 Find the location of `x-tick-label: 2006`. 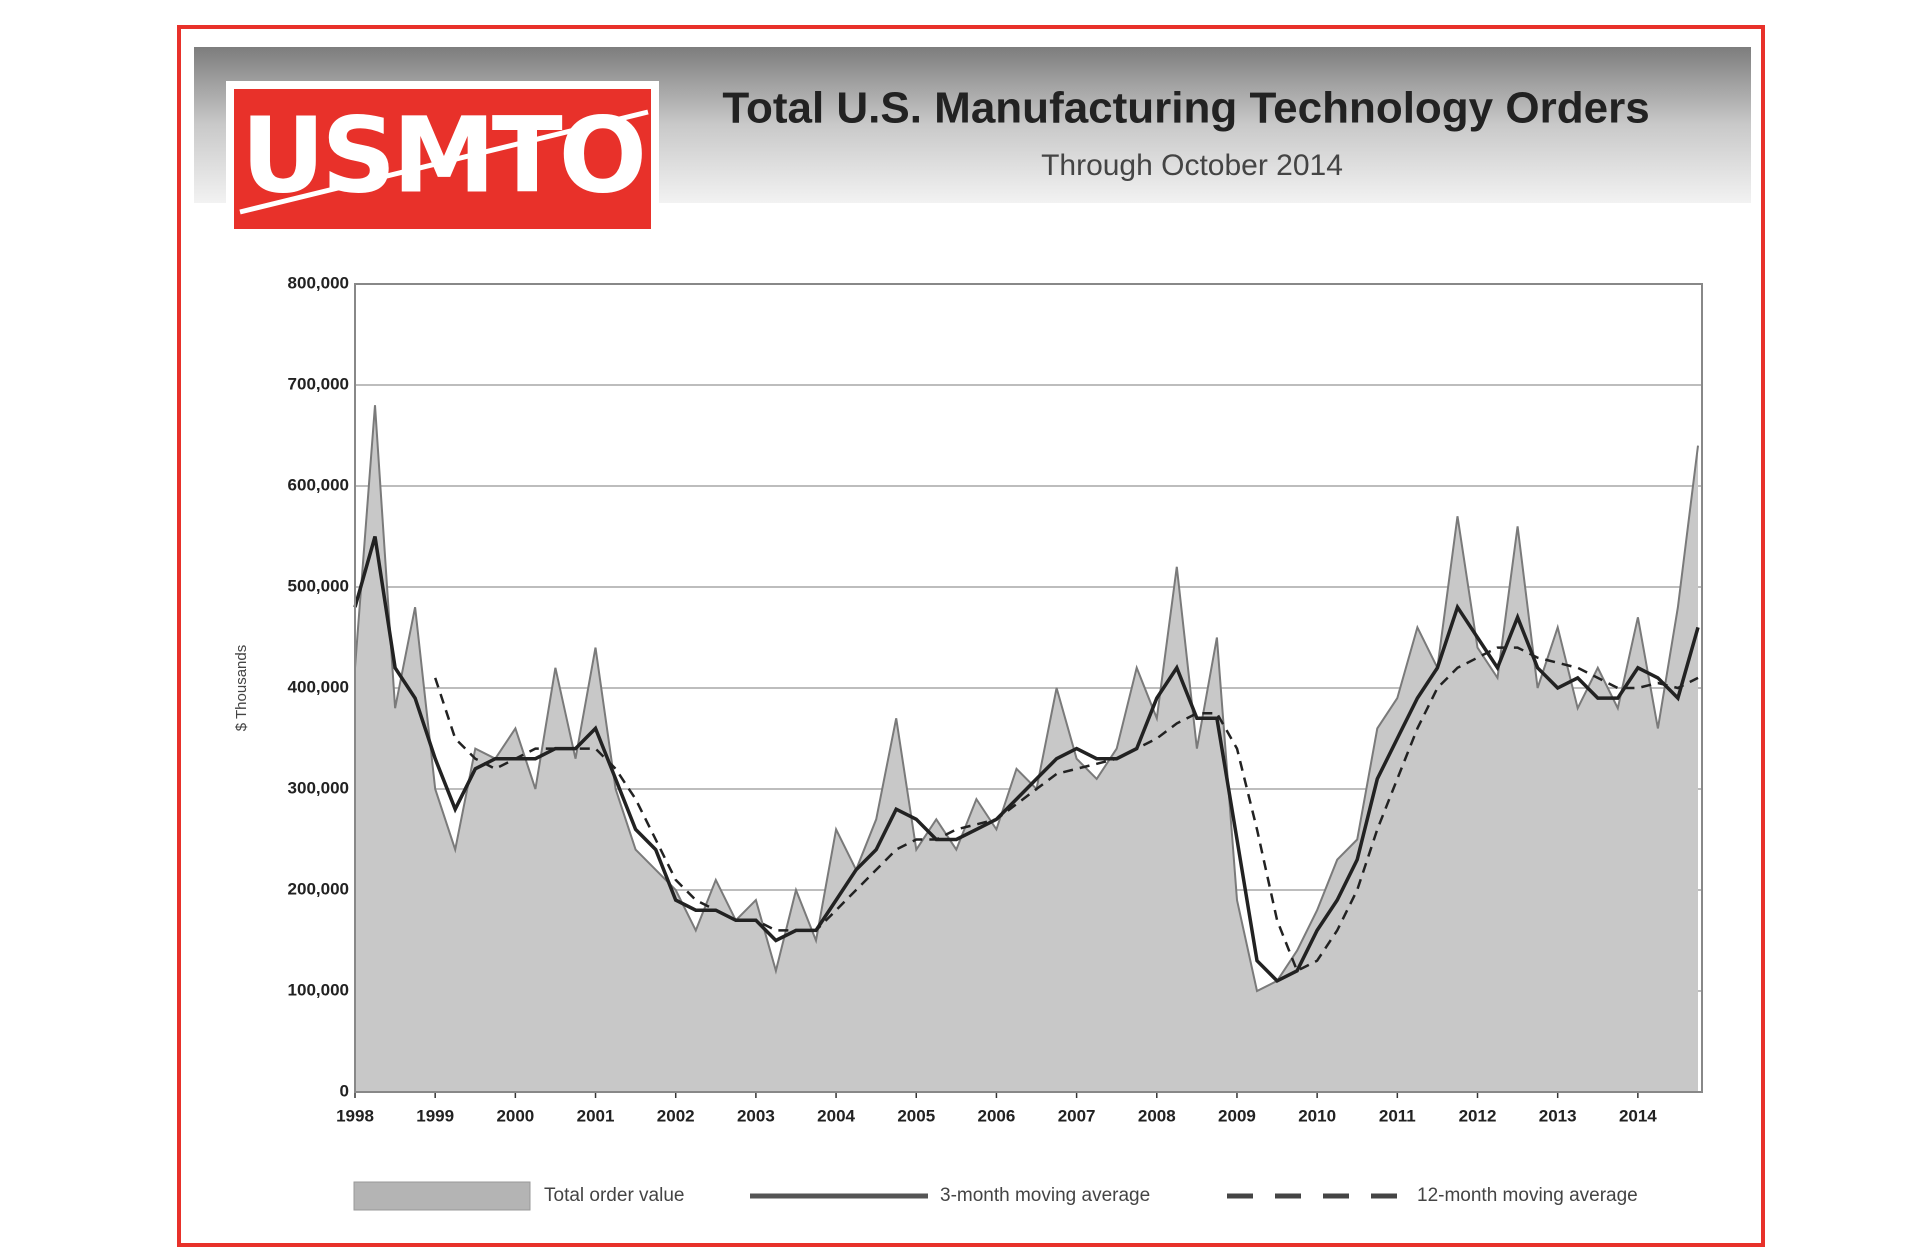

x-tick-label: 2006 is located at coordinates (997, 1115).